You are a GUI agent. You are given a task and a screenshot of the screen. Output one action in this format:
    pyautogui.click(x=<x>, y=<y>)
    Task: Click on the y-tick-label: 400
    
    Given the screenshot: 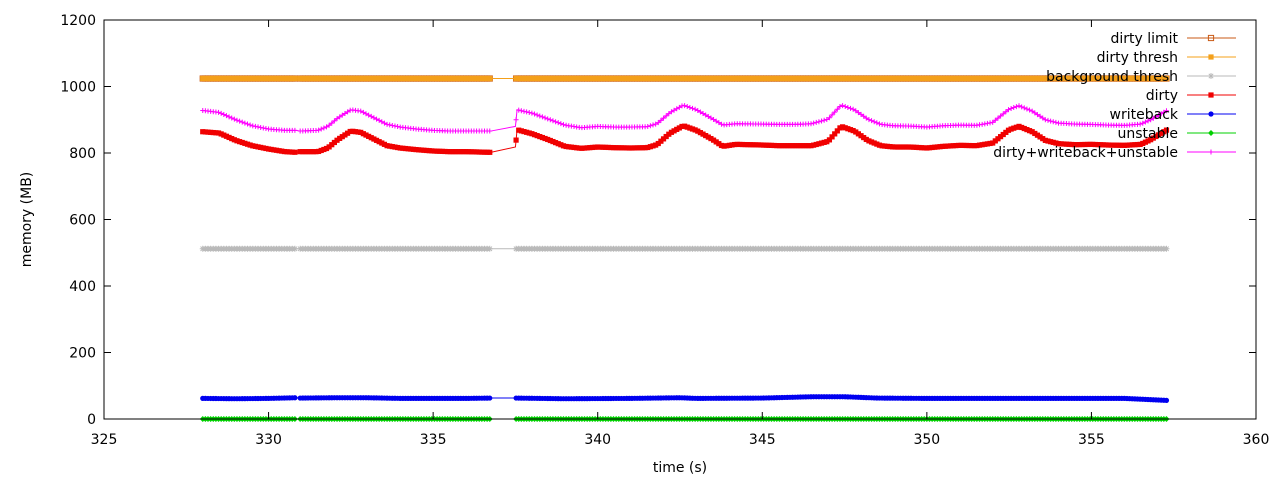 What is the action you would take?
    pyautogui.click(x=82, y=287)
    